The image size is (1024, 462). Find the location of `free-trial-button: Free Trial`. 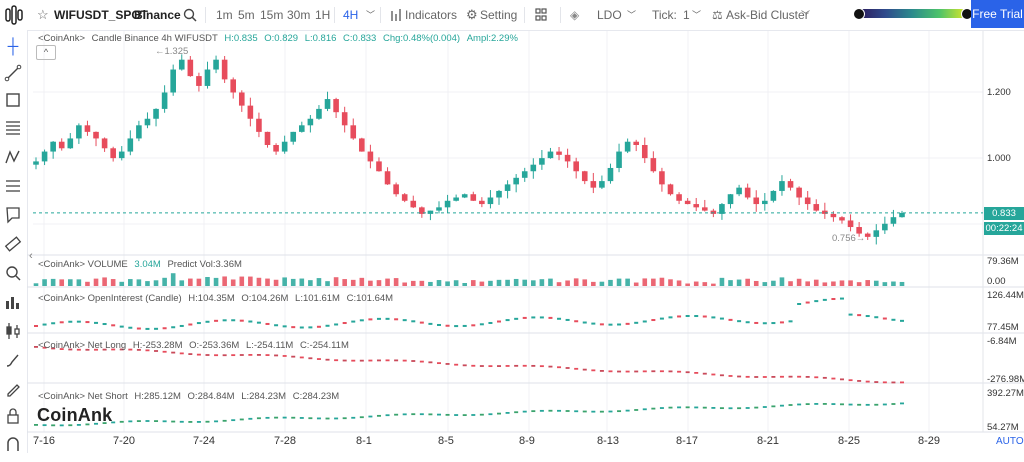

free-trial-button: Free Trial is located at coordinates (997, 14).